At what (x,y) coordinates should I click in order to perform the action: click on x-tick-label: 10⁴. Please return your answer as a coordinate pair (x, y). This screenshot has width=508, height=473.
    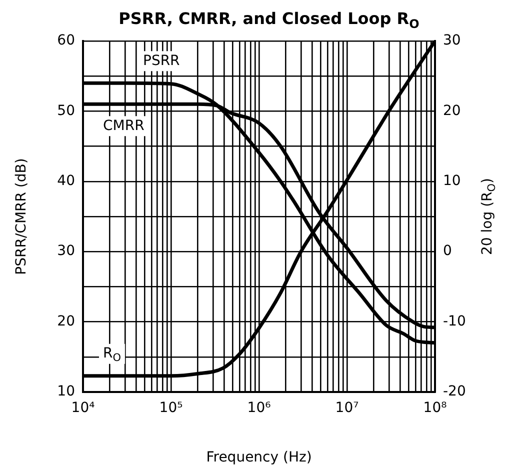
    Looking at the image, I should click on (83, 408).